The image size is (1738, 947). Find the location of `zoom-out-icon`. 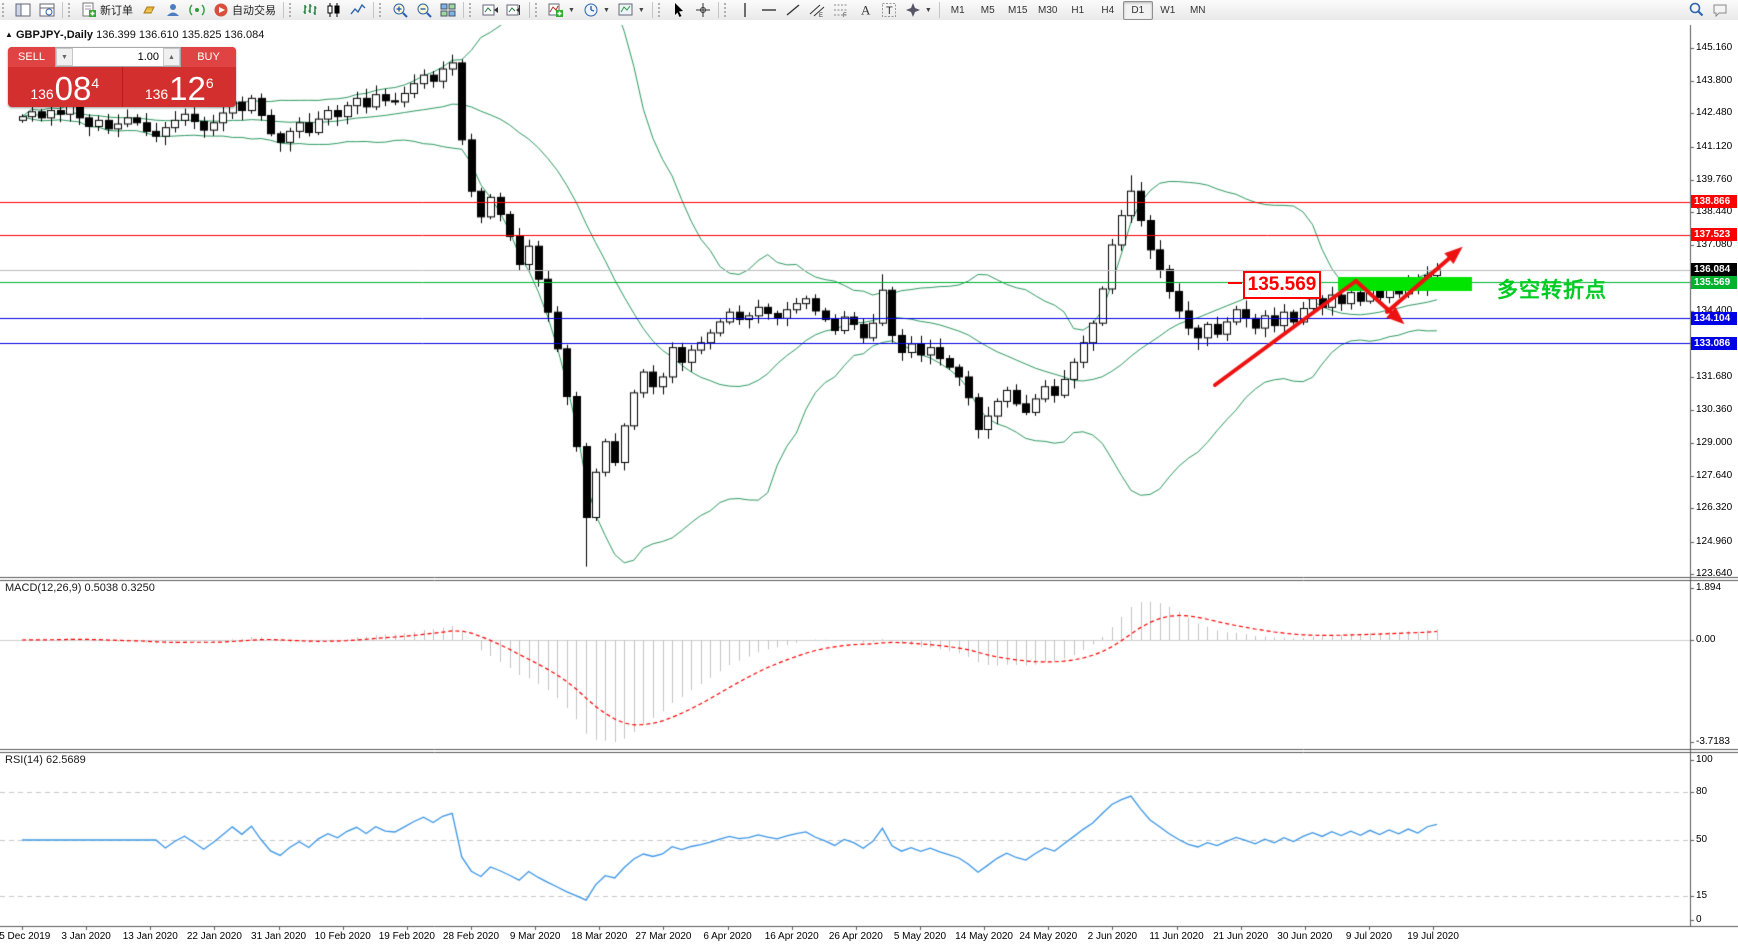

zoom-out-icon is located at coordinates (424, 10).